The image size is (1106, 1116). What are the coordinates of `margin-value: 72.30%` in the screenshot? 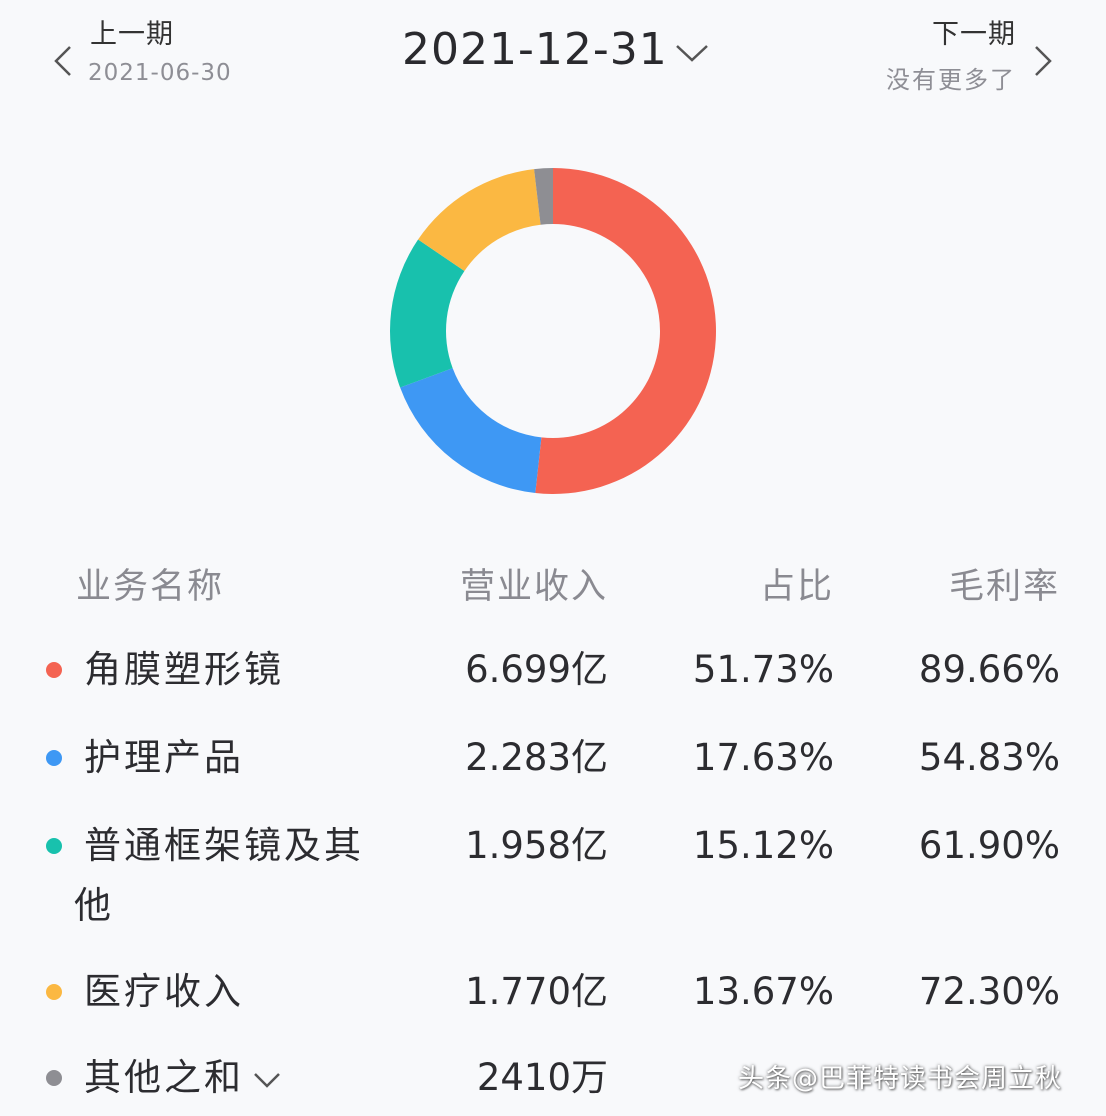 It's located at (989, 992).